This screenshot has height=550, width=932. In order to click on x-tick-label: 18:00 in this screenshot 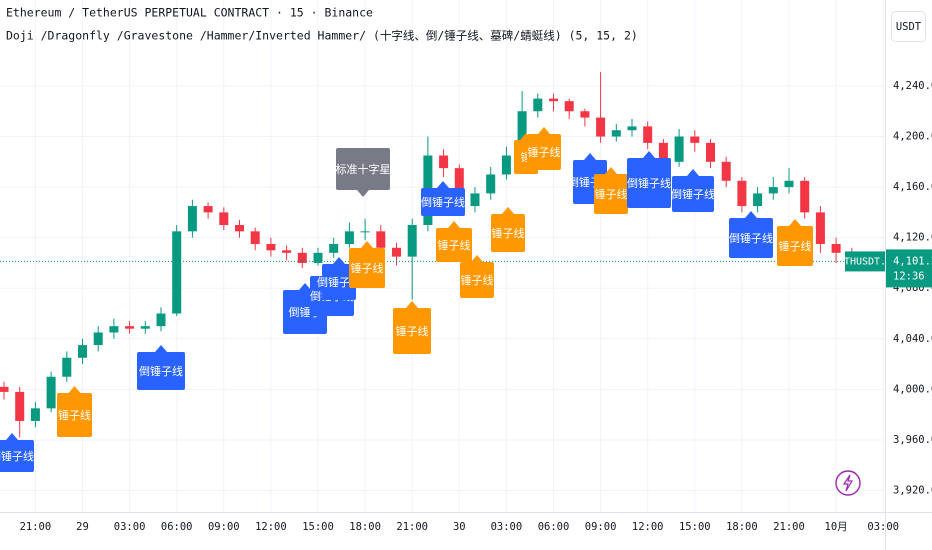, I will do `click(742, 527)`.